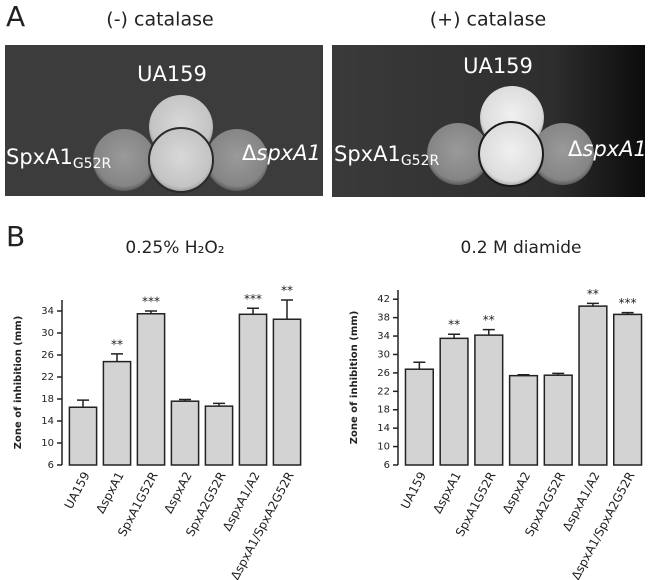 The width and height of the screenshot is (650, 580). Describe the element at coordinates (159, 20) in the screenshot. I see `photo-title: (-) catalase` at that location.